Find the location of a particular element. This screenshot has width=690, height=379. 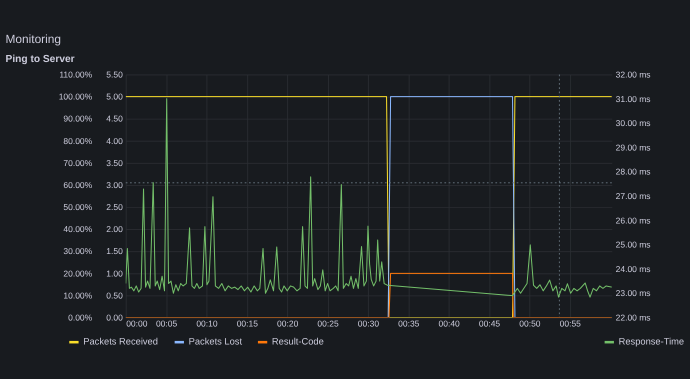

y-tick-label: 60.00% is located at coordinates (78, 185).